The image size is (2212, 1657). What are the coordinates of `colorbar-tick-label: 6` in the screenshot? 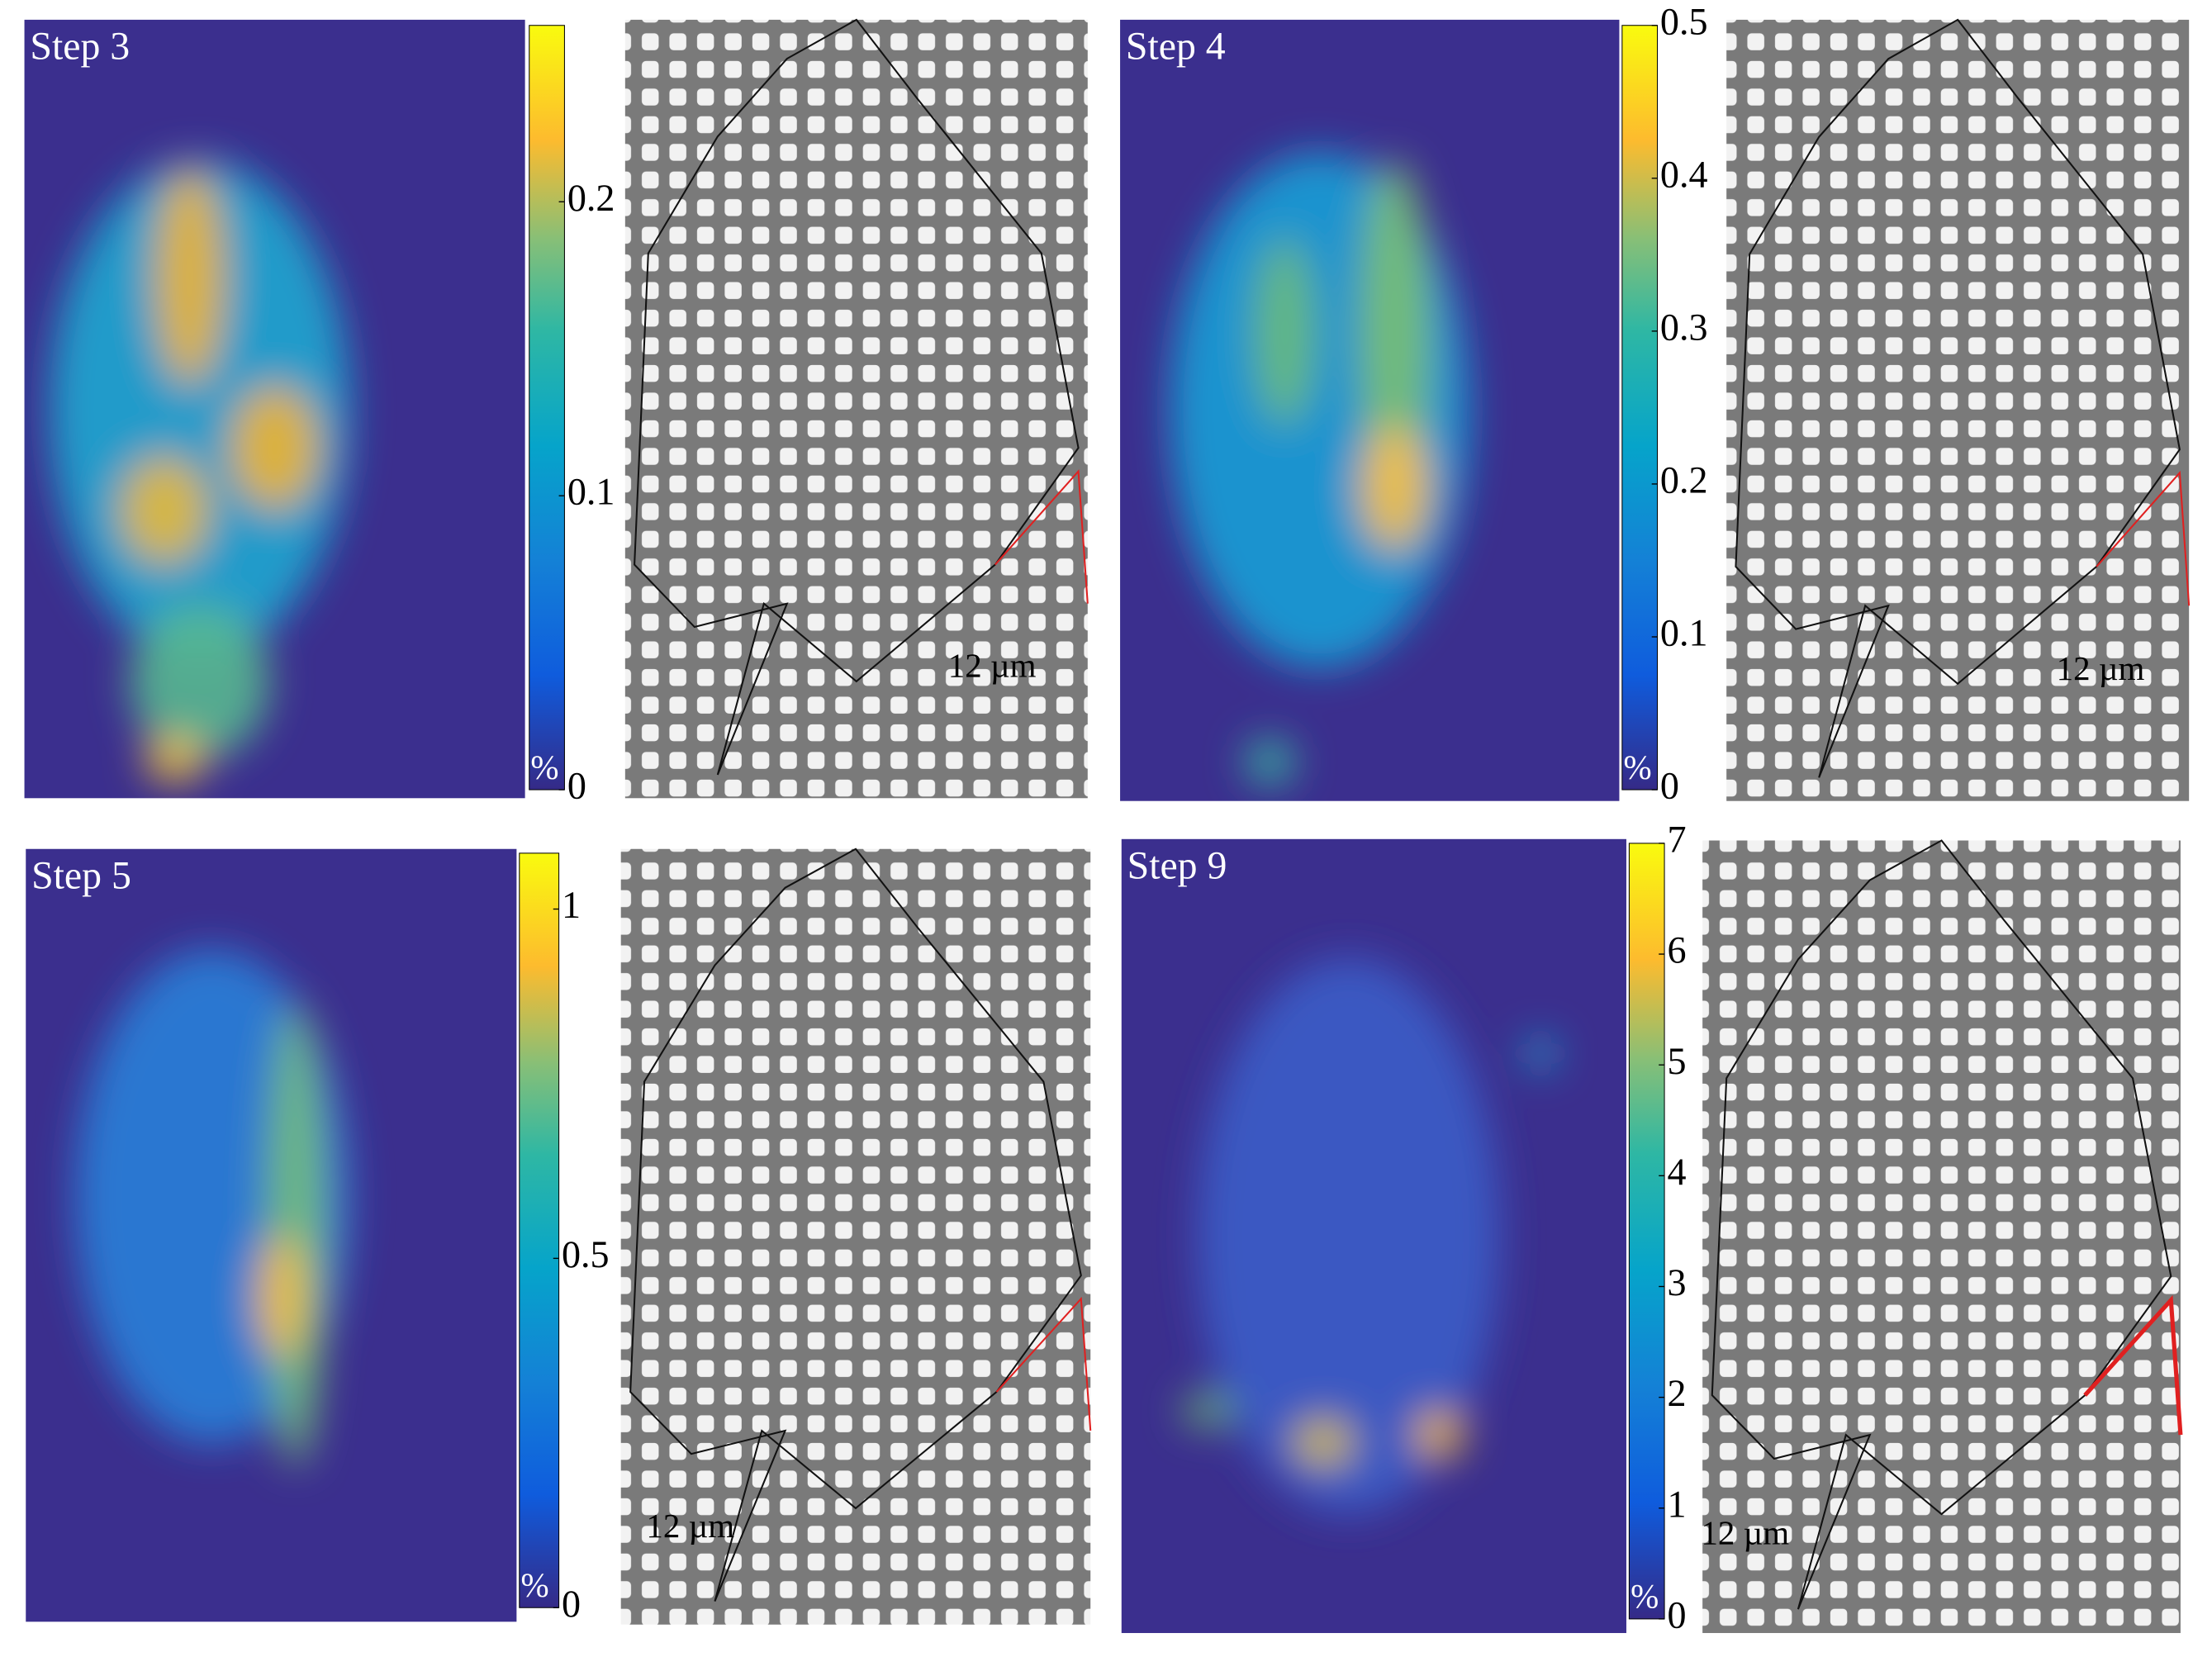 It's located at (1676, 950).